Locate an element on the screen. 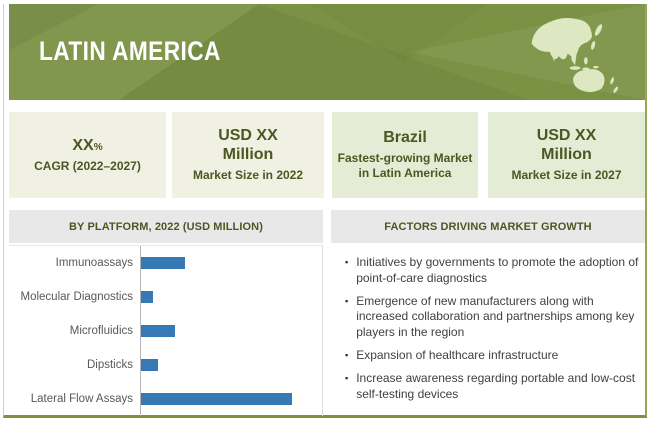  stat-box-cagr: XX% CAGR (2022–2027) is located at coordinates (87, 155).